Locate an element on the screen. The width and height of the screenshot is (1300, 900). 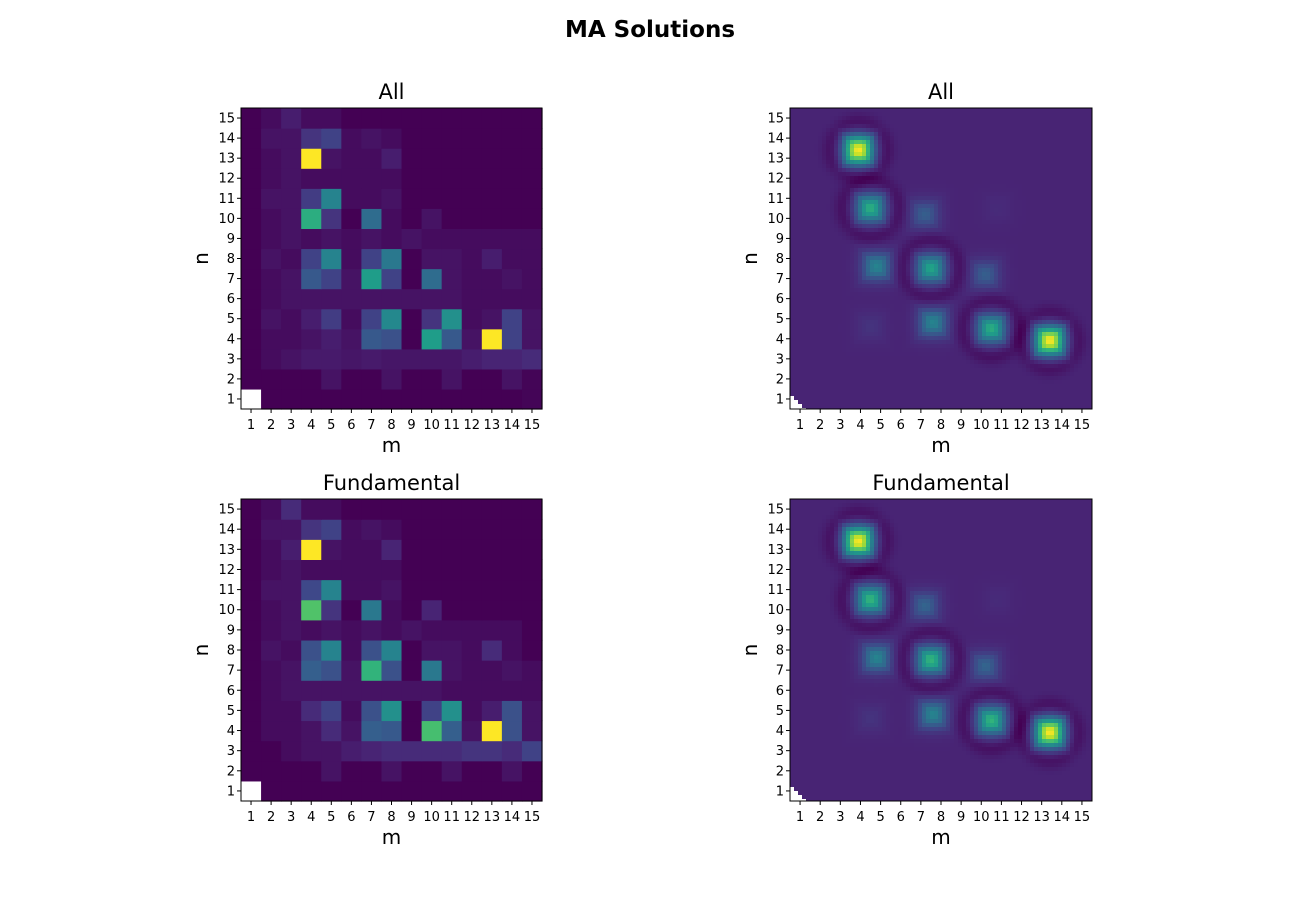
x-tick-label: 13 is located at coordinates (492, 425).